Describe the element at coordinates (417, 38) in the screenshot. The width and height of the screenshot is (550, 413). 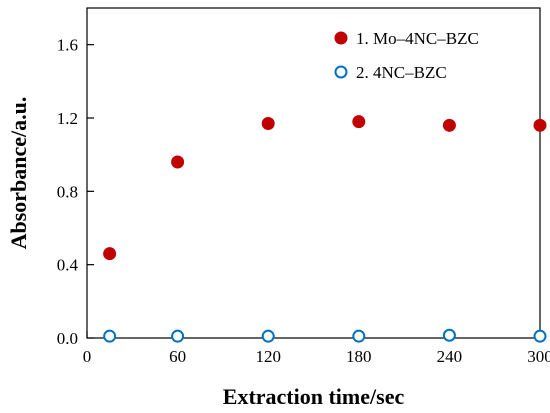
I see `legend-label-series-1: 1. Mo–4NC–BZC` at that location.